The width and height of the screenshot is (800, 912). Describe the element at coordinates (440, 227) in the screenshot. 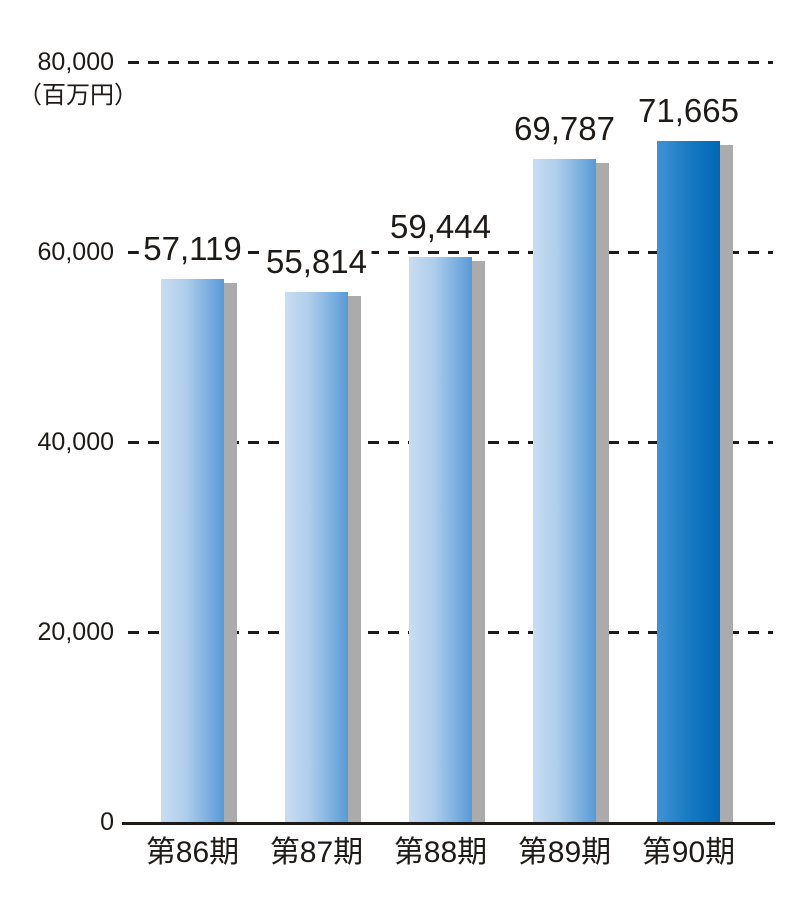

I see `bar-value-label: 59,444` at that location.